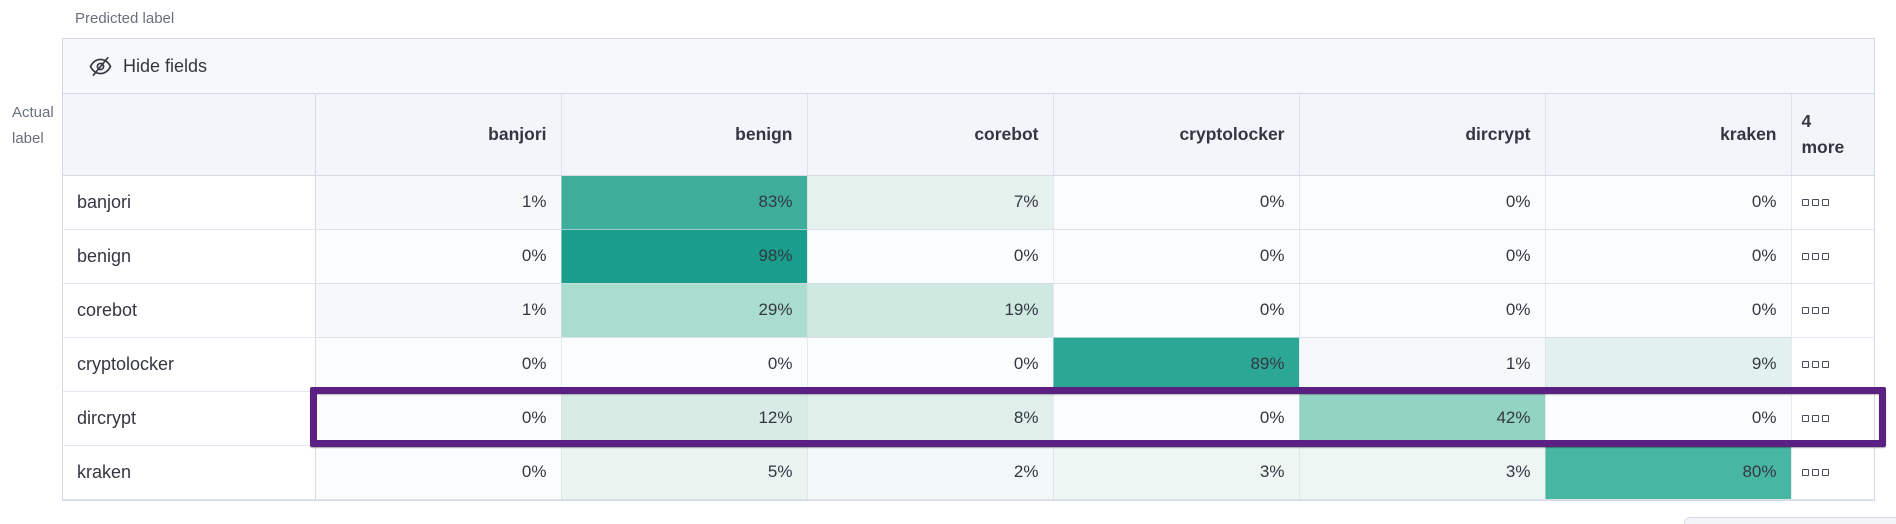 This screenshot has width=1896, height=524. What do you see at coordinates (1832, 472) in the screenshot?
I see `row-actions-kraken` at bounding box center [1832, 472].